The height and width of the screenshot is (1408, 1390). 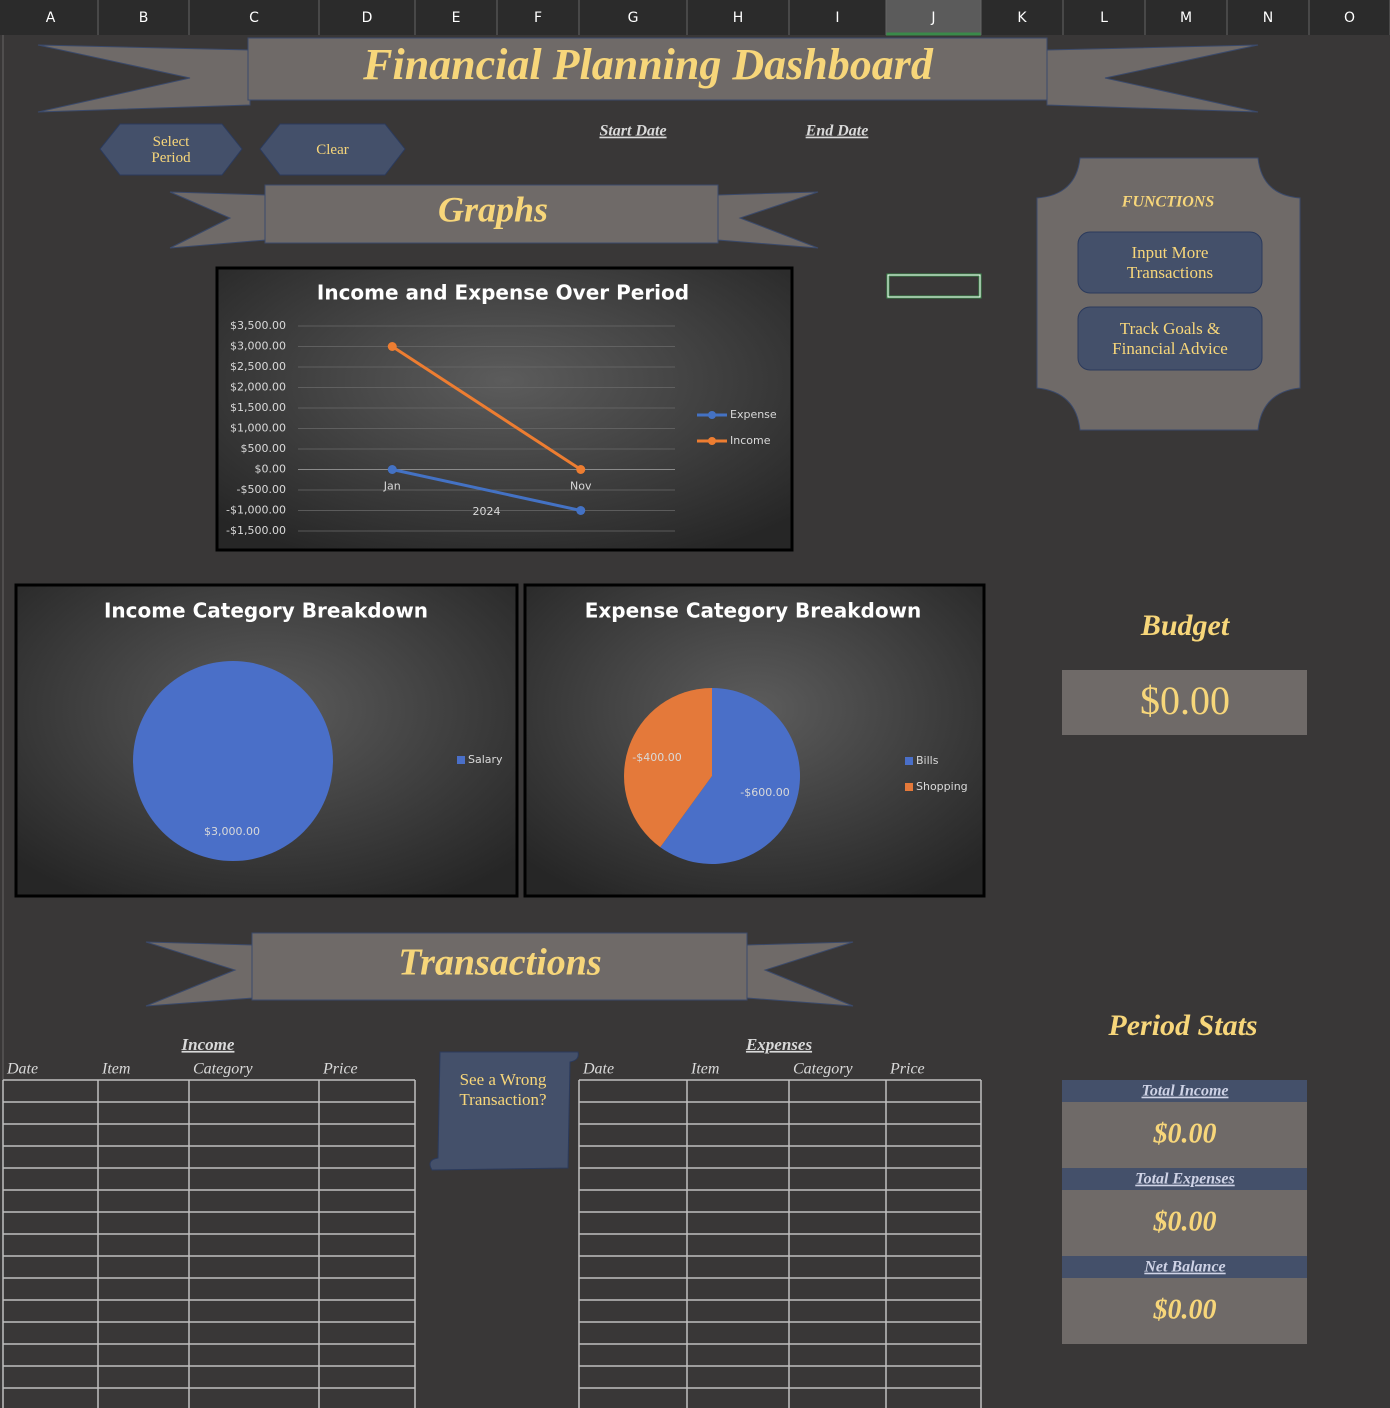 I want to click on y-tick-label: -$500.00, so click(x=261, y=489).